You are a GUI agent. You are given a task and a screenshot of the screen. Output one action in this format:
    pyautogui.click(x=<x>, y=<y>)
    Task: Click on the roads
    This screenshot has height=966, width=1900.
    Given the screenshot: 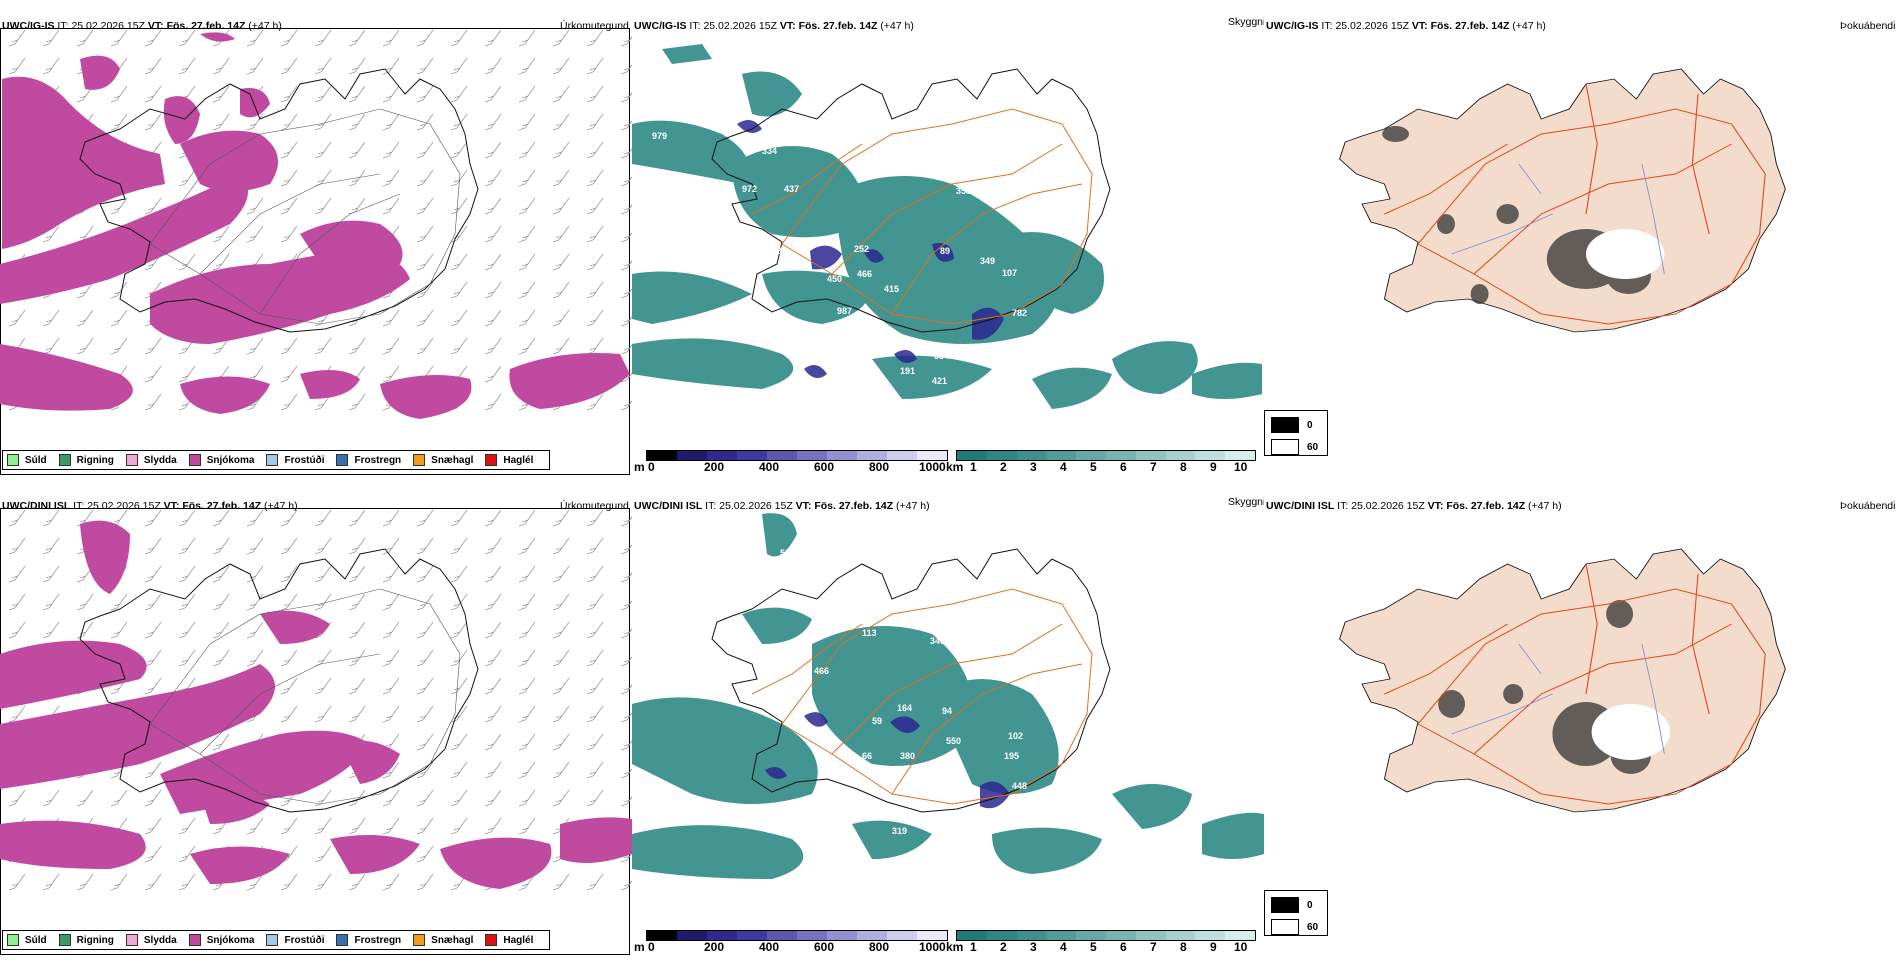 What is the action you would take?
    pyautogui.click(x=922, y=696)
    